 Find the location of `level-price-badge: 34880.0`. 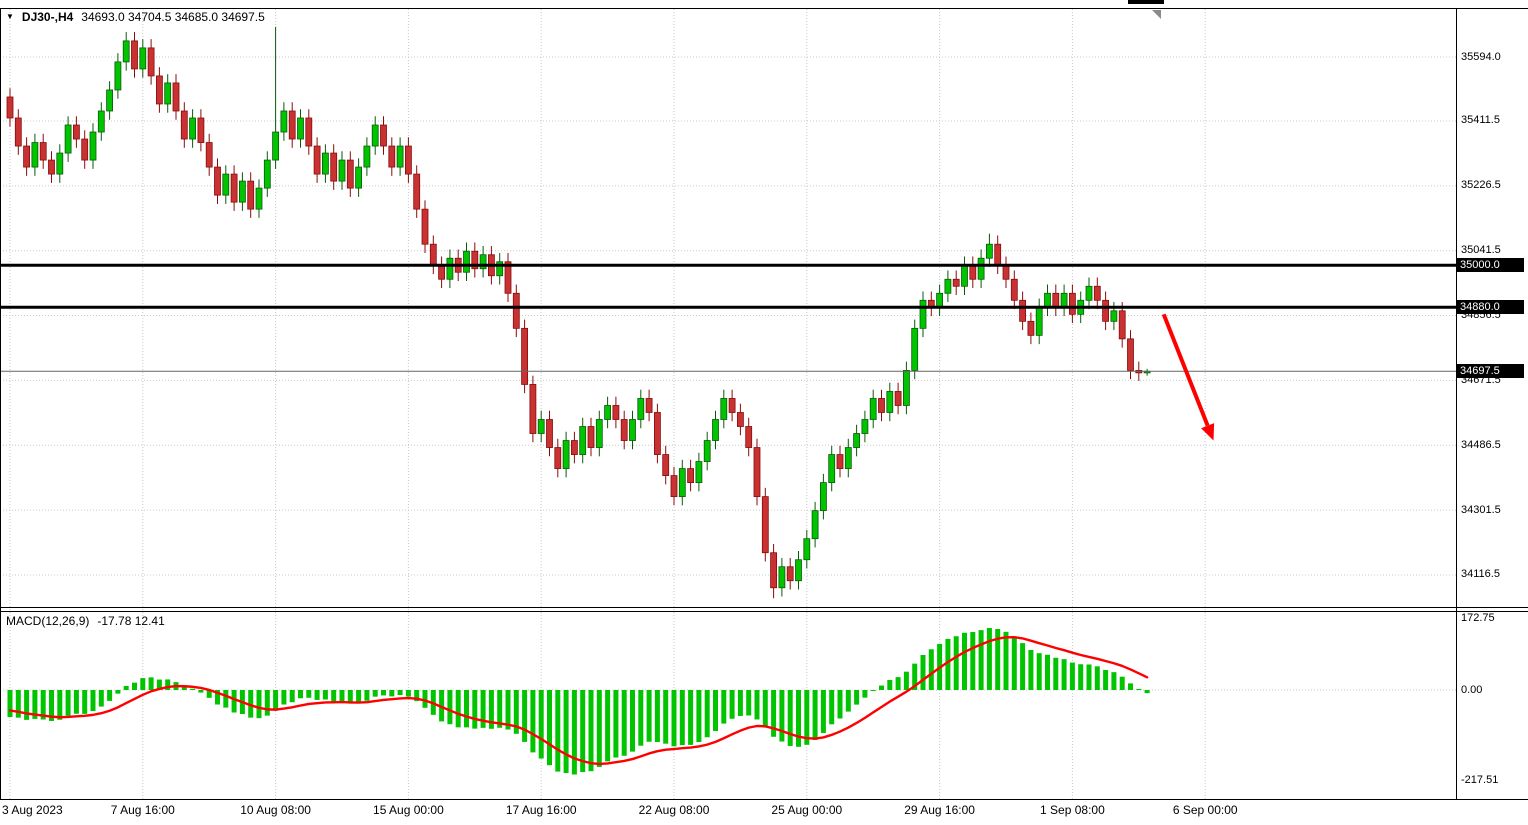

level-price-badge: 34880.0 is located at coordinates (1490, 307).